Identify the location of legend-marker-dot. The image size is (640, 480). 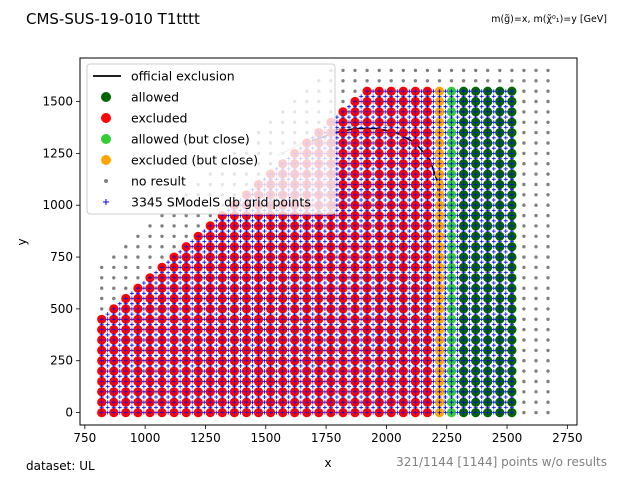
(106, 160).